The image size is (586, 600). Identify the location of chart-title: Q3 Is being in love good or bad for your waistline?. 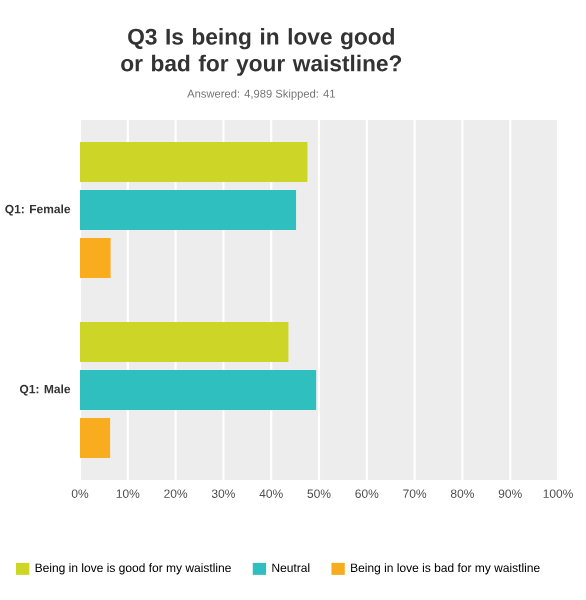
(261, 52).